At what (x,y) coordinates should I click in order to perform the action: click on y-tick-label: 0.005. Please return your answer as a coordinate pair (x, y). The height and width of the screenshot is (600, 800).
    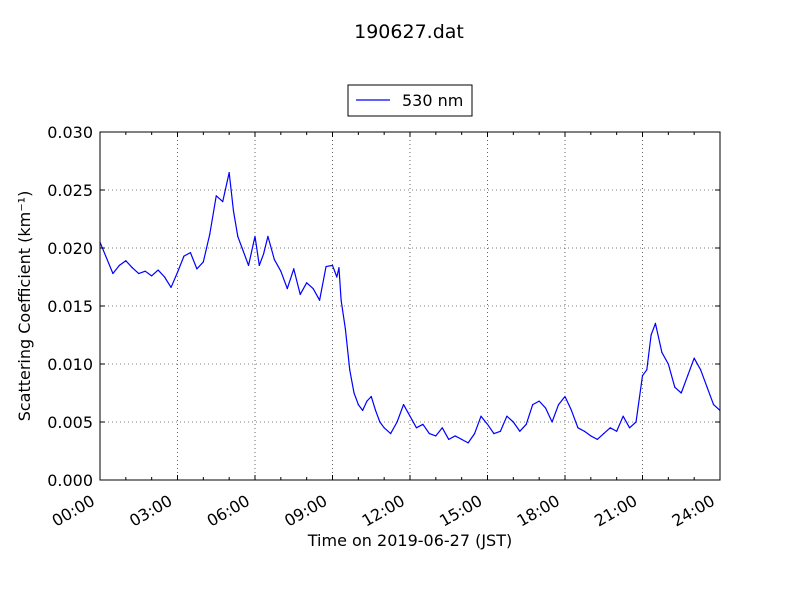
    Looking at the image, I should click on (70, 422).